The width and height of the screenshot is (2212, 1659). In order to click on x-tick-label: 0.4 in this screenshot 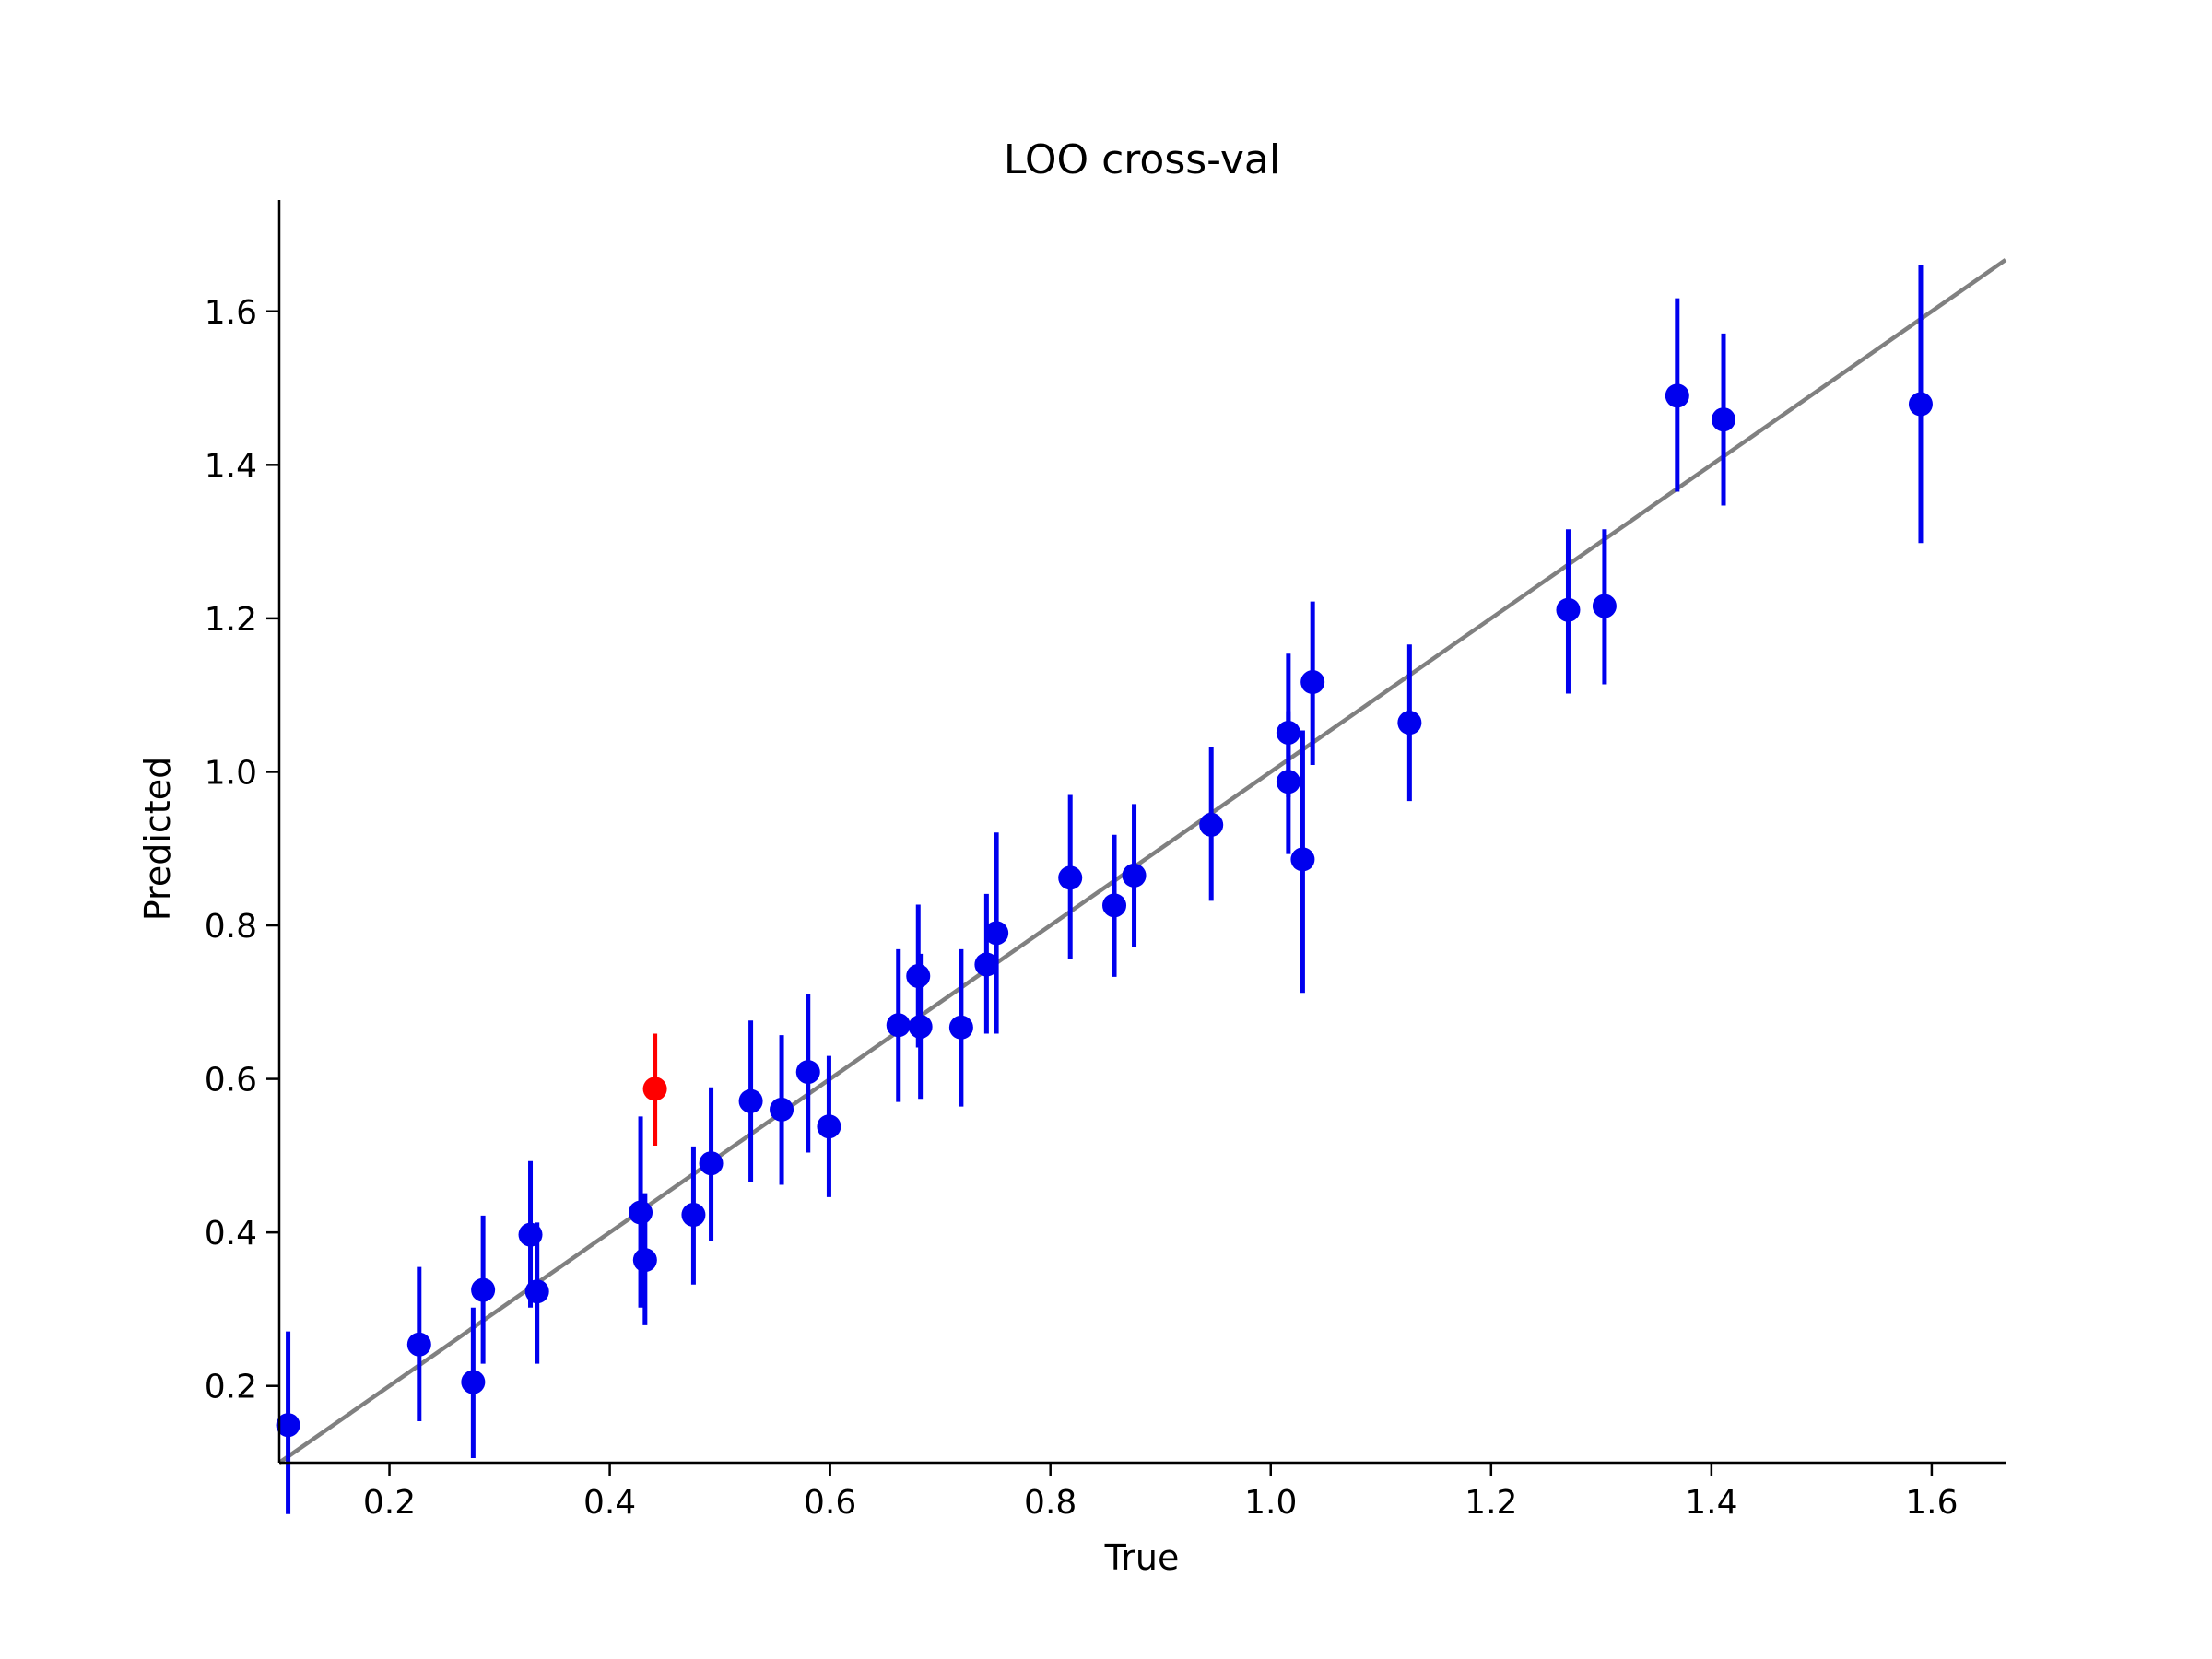, I will do `click(609, 1503)`.